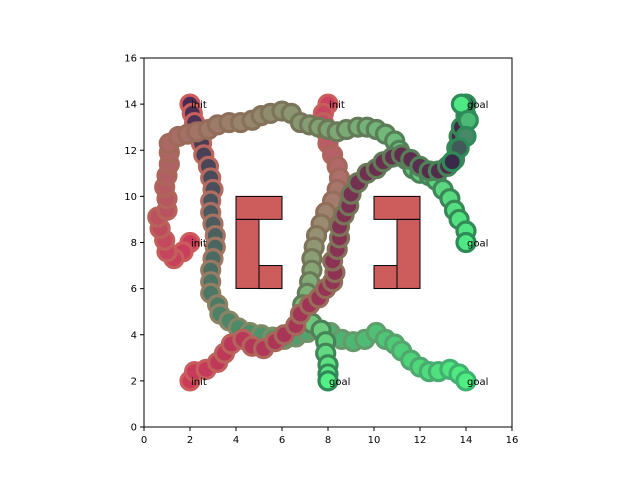 The width and height of the screenshot is (640, 480). What do you see at coordinates (477, 105) in the screenshot?
I see `annotation-goal-5: goal` at bounding box center [477, 105].